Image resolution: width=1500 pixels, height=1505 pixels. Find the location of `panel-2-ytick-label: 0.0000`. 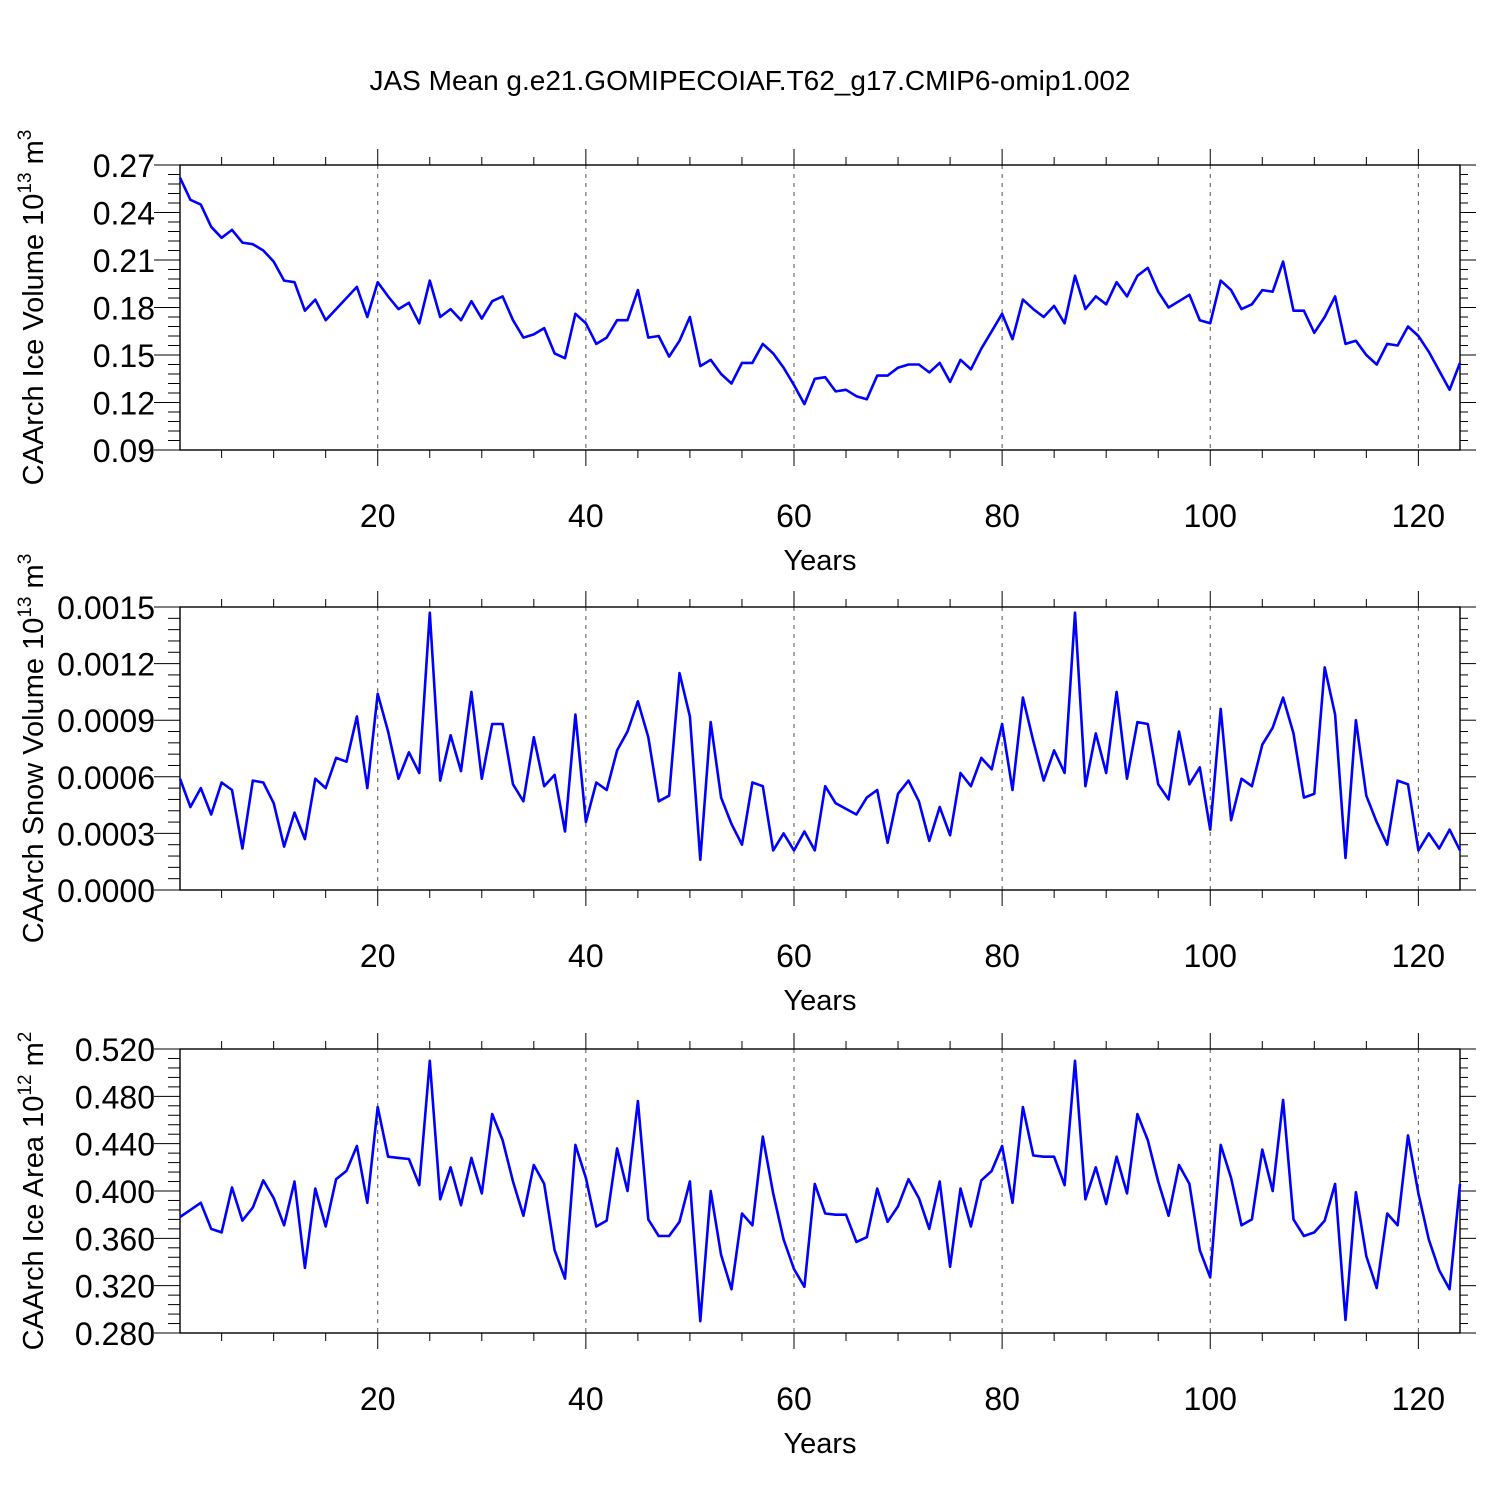

panel-2-ytick-label: 0.0000 is located at coordinates (106, 891).